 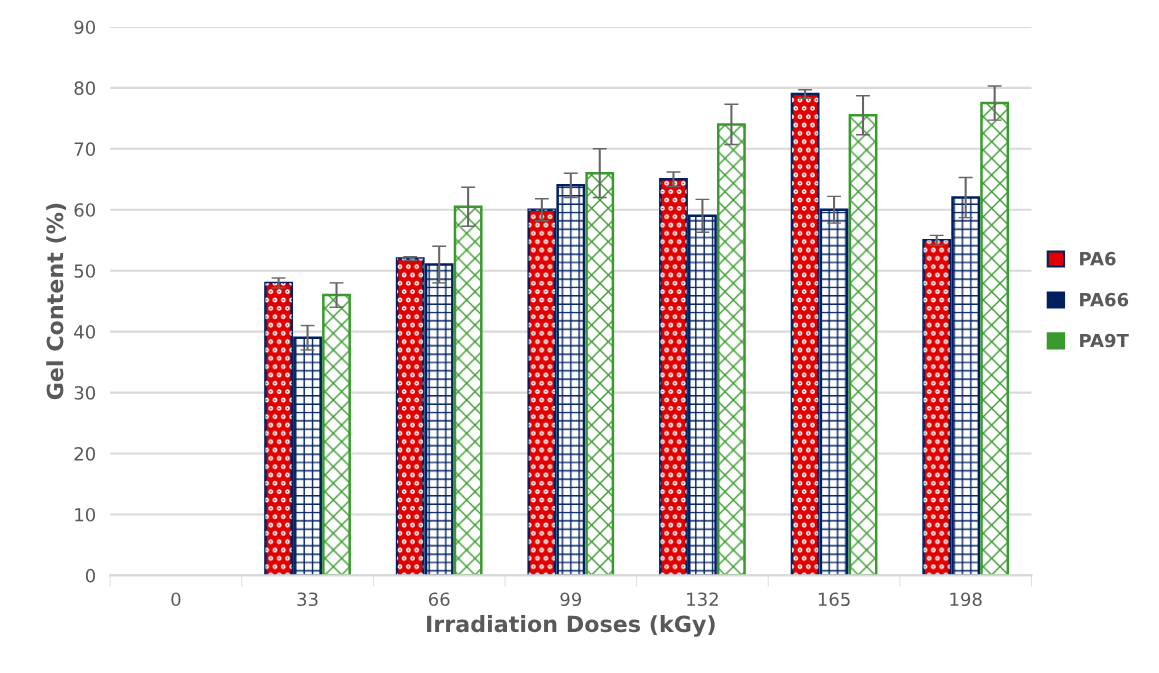 What do you see at coordinates (1104, 299) in the screenshot?
I see `legend-label: PA66` at bounding box center [1104, 299].